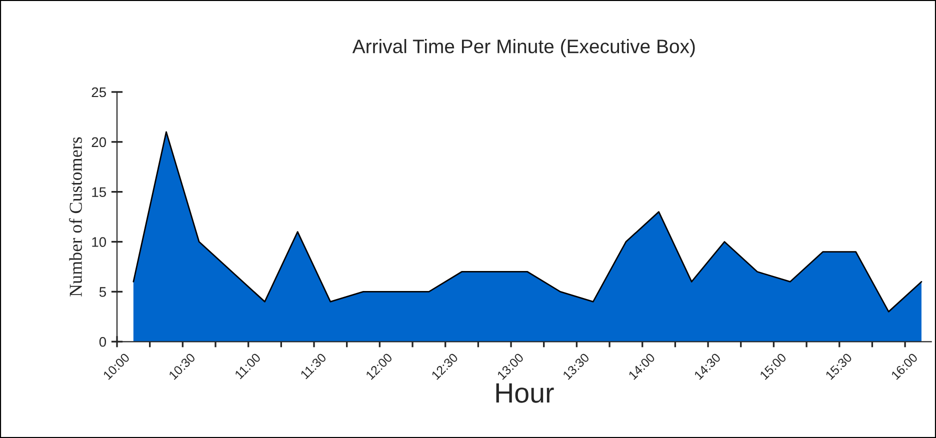  What do you see at coordinates (99, 192) in the screenshot?
I see `y-tick-label: 15` at bounding box center [99, 192].